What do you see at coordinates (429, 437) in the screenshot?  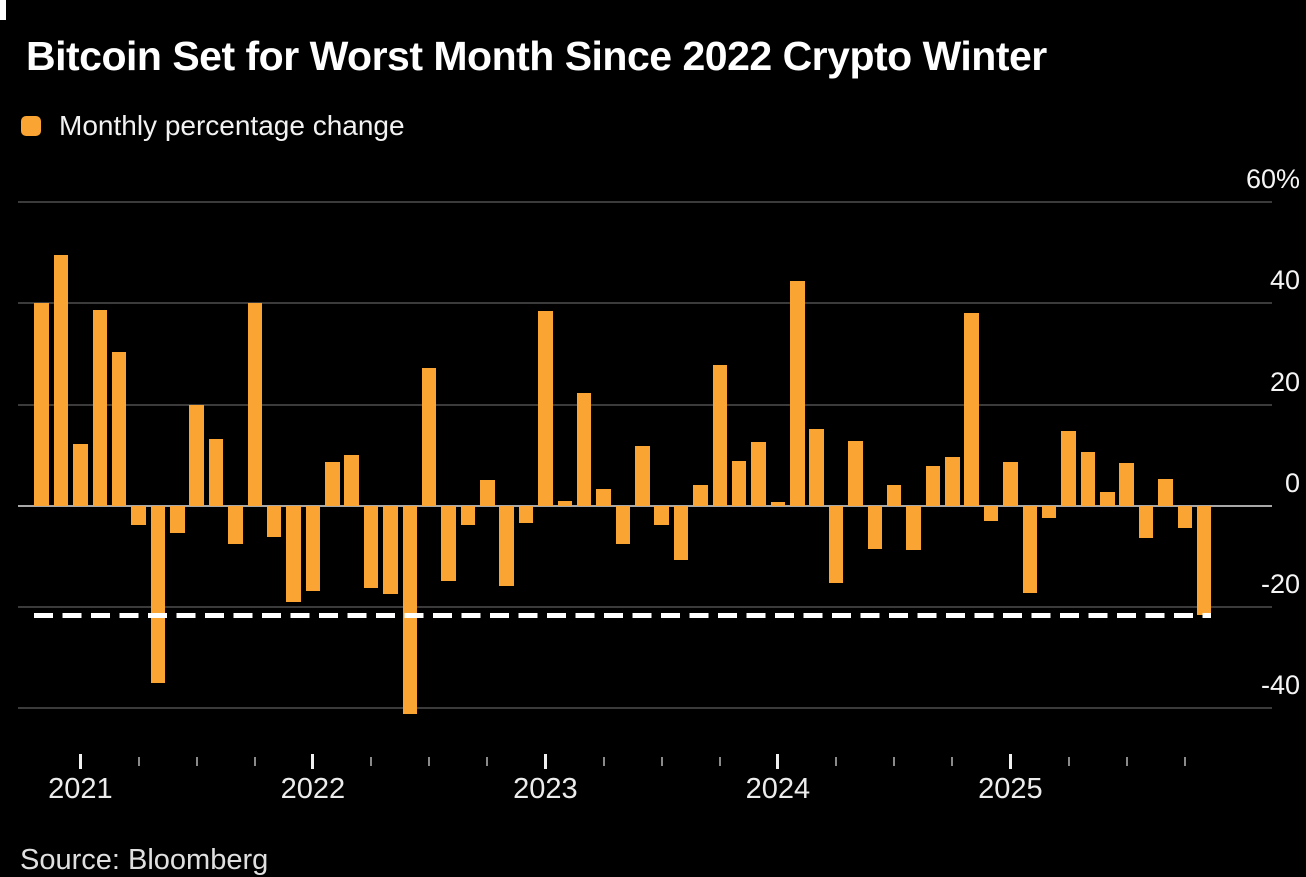 I see `bar-jul-2022` at bounding box center [429, 437].